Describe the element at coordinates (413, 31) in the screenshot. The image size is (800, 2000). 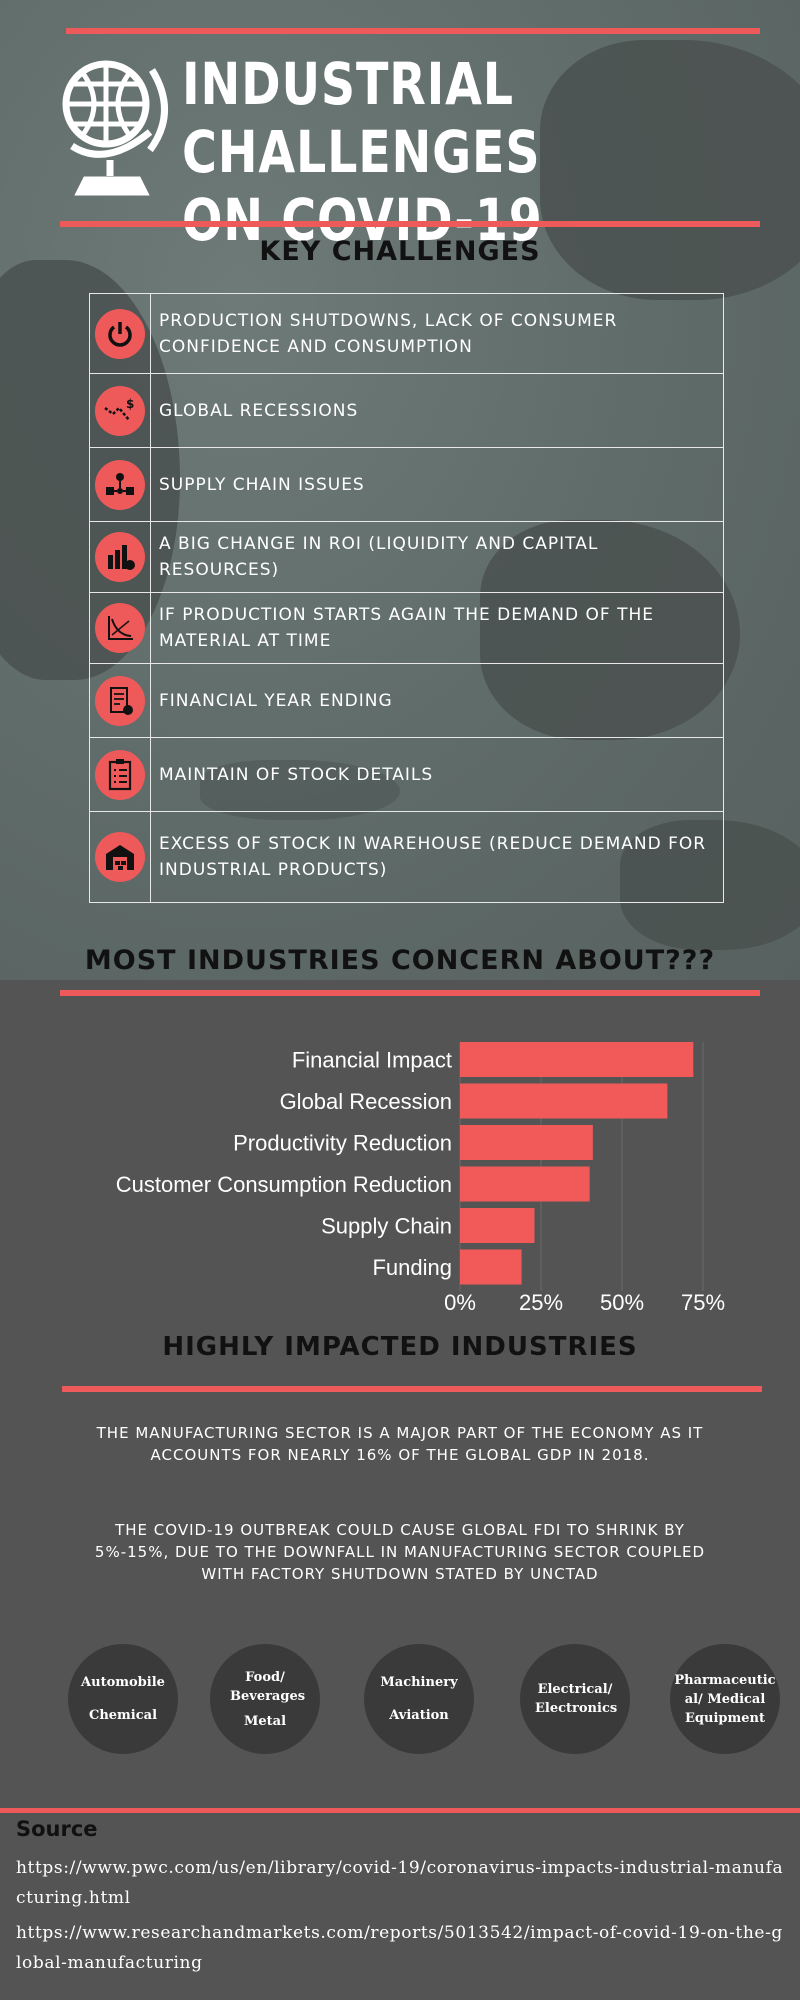
I see `top-divider` at that location.